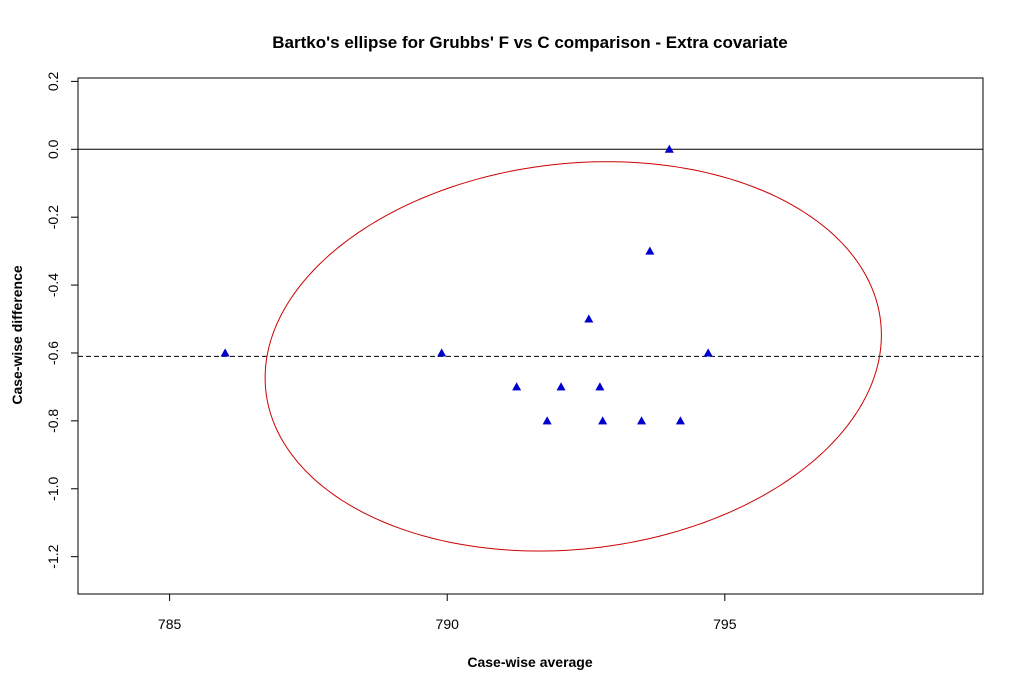 The image size is (1024, 692). What do you see at coordinates (53, 81) in the screenshot?
I see `y-tick-label: 0.2` at bounding box center [53, 81].